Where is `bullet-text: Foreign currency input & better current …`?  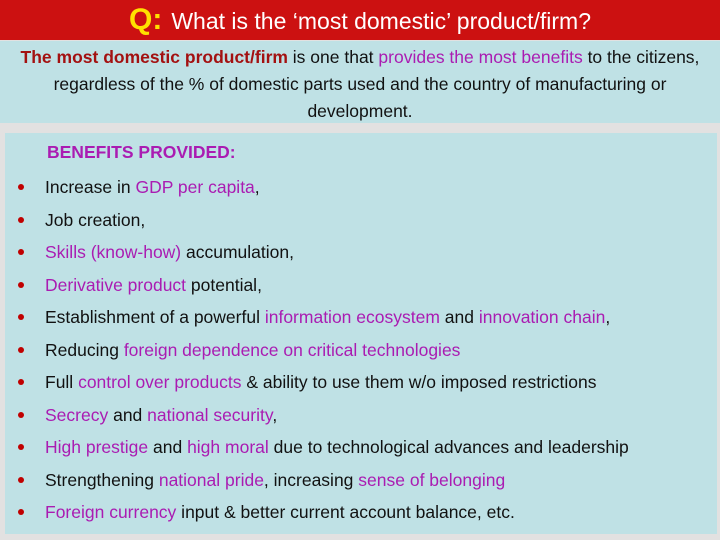
bullet-text: Foreign currency input & better current … is located at coordinates (280, 512).